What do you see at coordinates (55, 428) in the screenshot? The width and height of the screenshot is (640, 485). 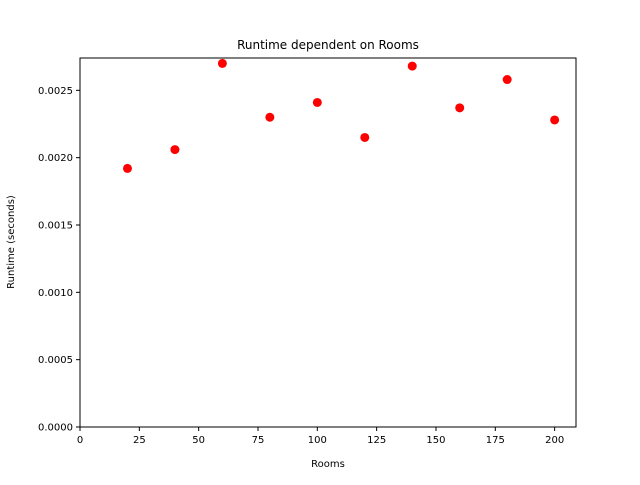 I see `y-tick-label: 0.0000` at bounding box center [55, 428].